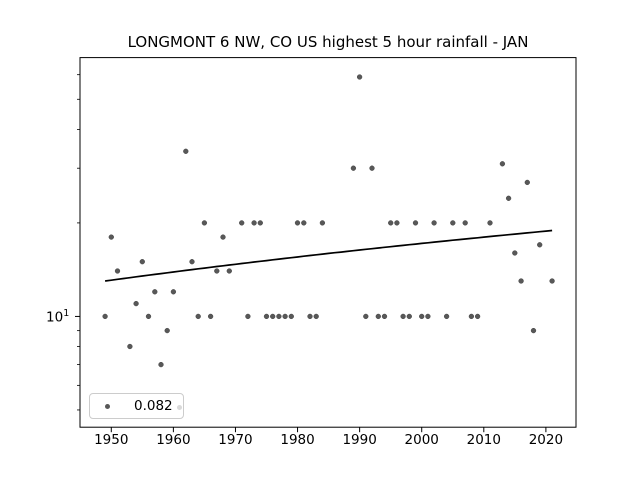  Describe the element at coordinates (111, 440) in the screenshot. I see `x-tick-label: 1950` at that location.